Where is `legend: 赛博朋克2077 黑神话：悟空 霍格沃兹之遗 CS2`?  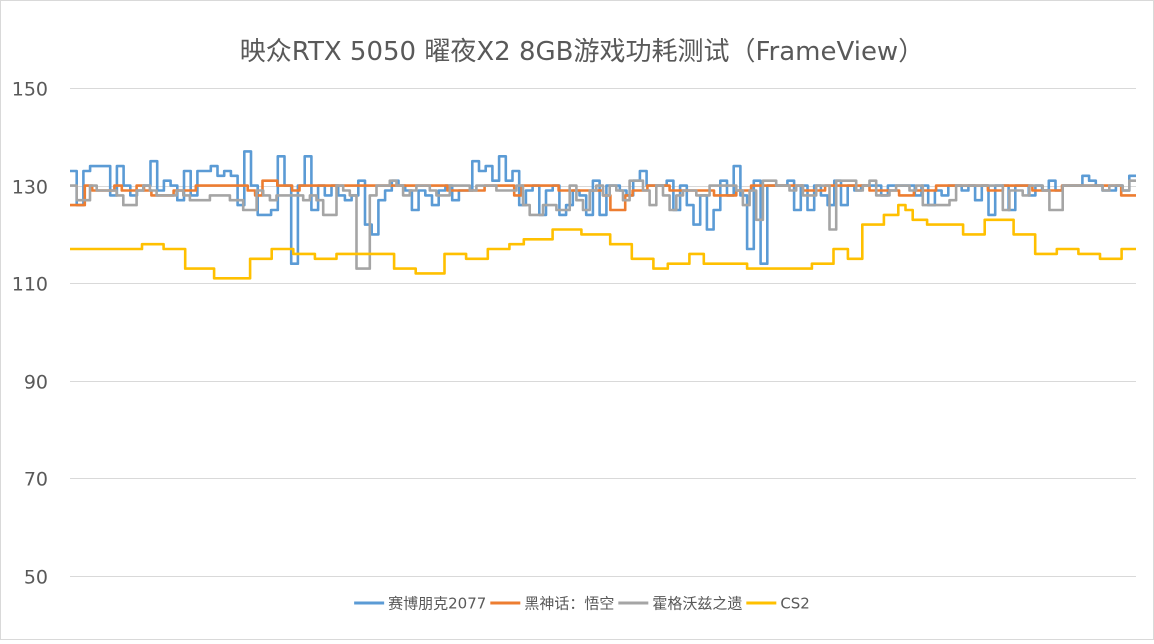
legend: 赛博朋克2077 黑神话：悟空 霍格沃兹之遗 CS2 is located at coordinates (582, 604).